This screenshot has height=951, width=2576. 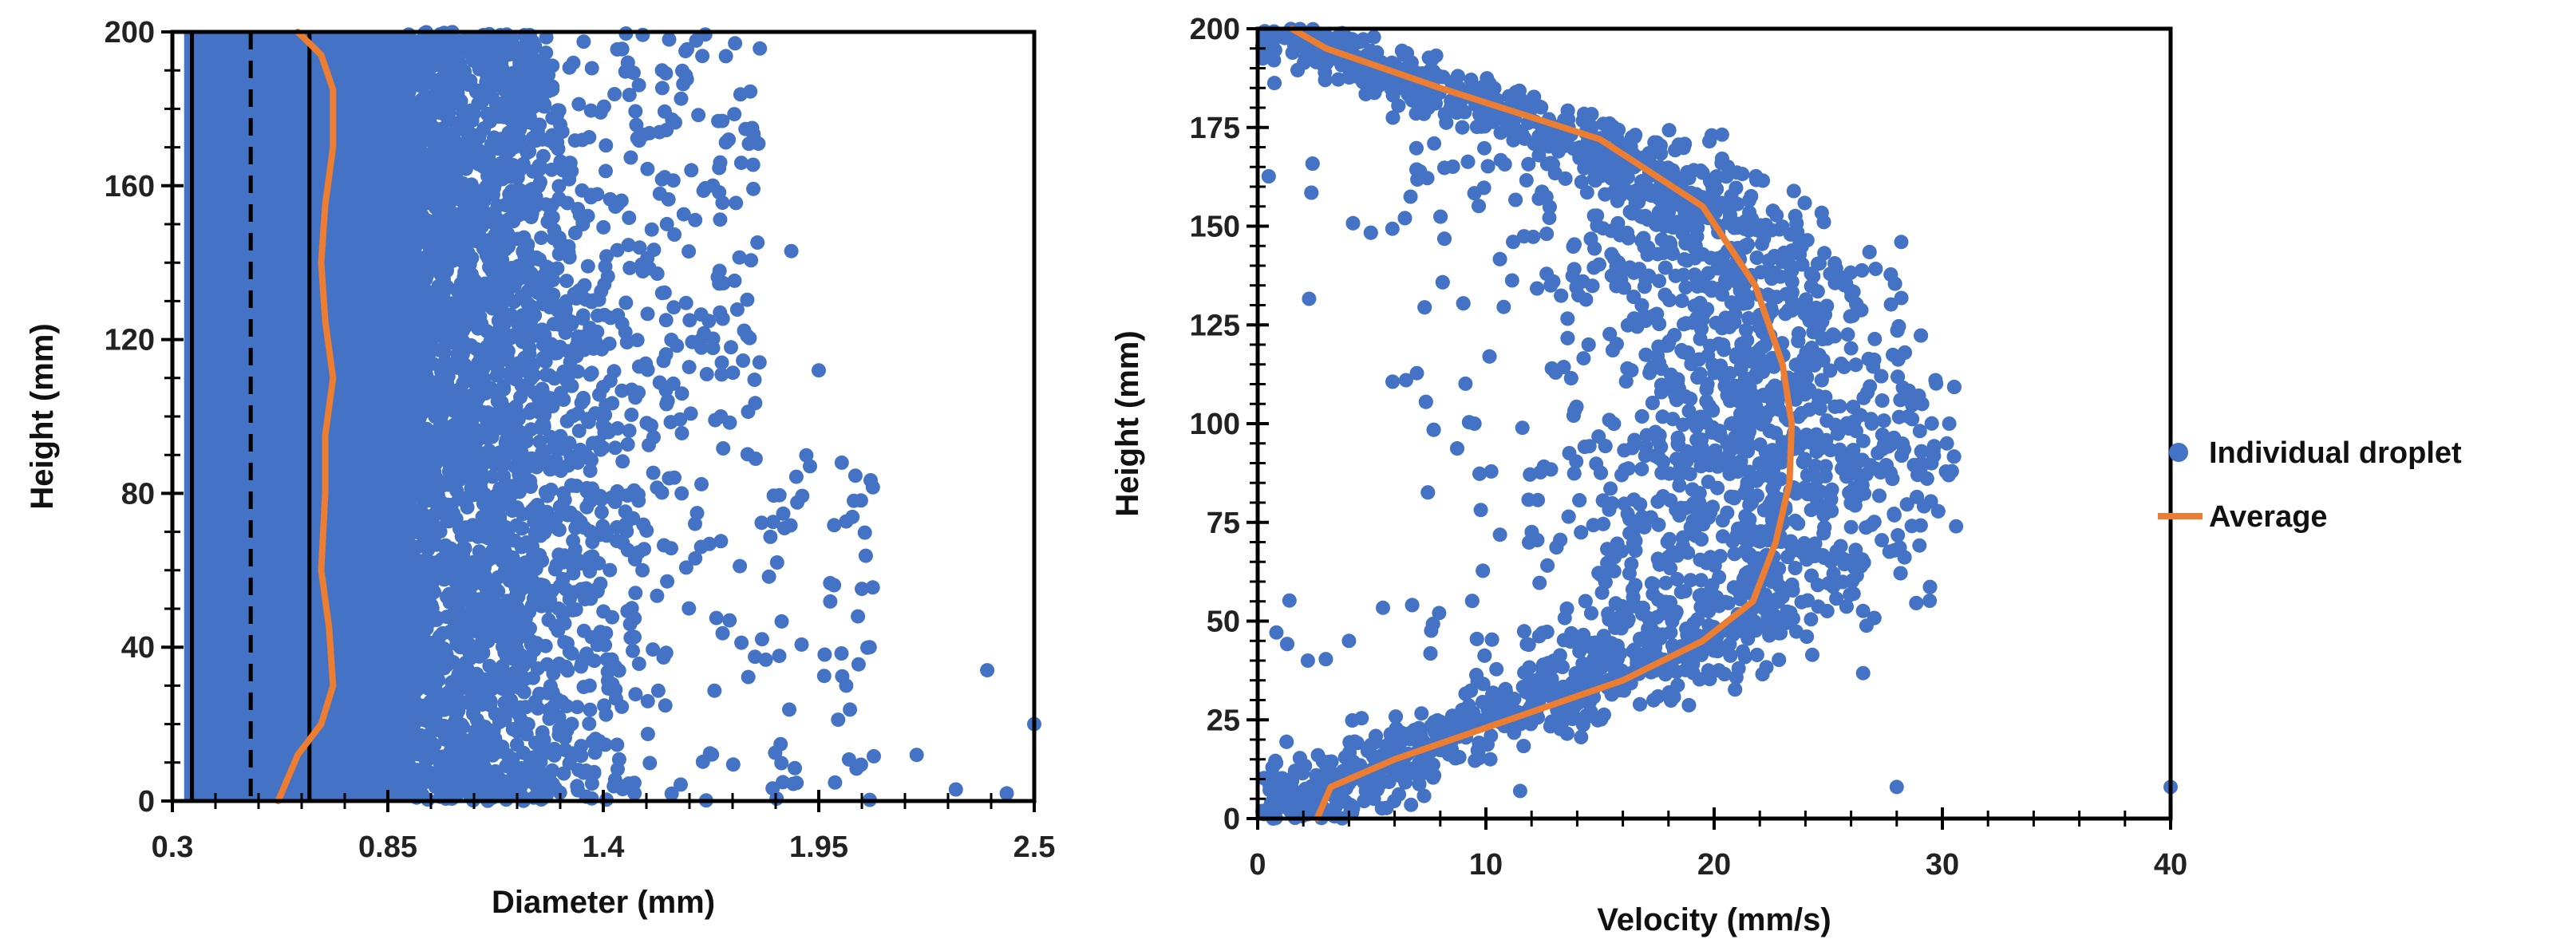 What do you see at coordinates (1034, 847) in the screenshot?
I see `x-tick-label: 2.5` at bounding box center [1034, 847].